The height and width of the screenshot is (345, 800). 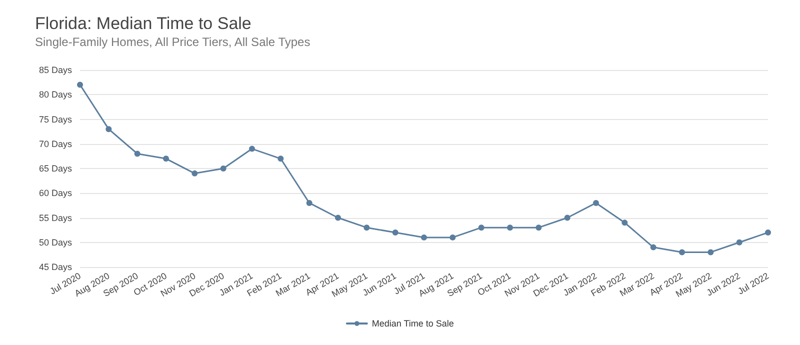 What do you see at coordinates (143, 23) in the screenshot?
I see `chart-title: Florida: Median Time to Sale` at bounding box center [143, 23].